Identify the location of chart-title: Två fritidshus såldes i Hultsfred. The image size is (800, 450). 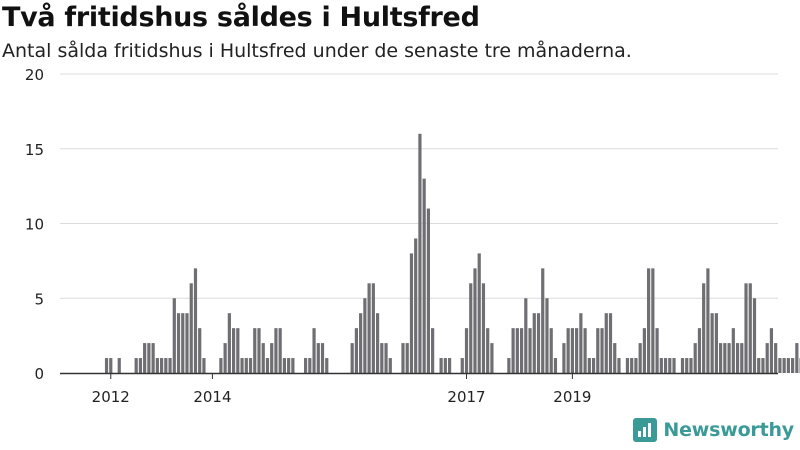
(241, 17).